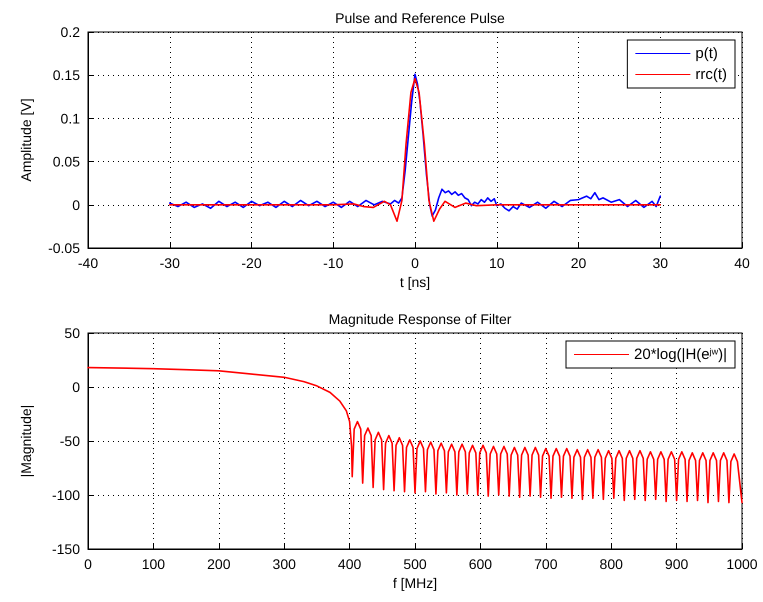  What do you see at coordinates (66, 549) in the screenshot?
I see `y-tick-label: -150` at bounding box center [66, 549].